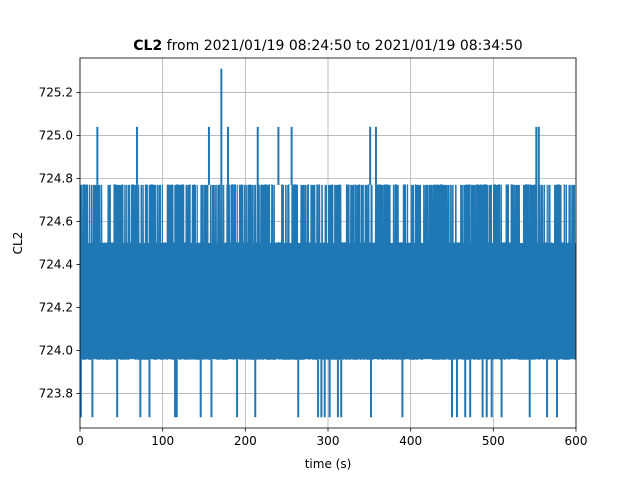 Image resolution: width=640 pixels, height=480 pixels. I want to click on y-tick-label: 724.0, so click(56, 351).